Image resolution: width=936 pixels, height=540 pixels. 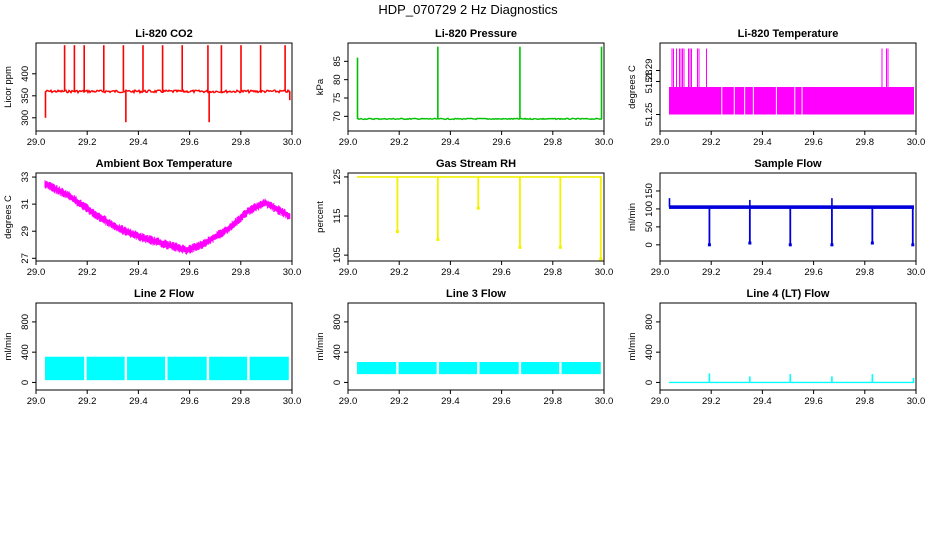 What do you see at coordinates (788, 294) in the screenshot?
I see `panel-title: Line 4 (LT) Flow` at bounding box center [788, 294].